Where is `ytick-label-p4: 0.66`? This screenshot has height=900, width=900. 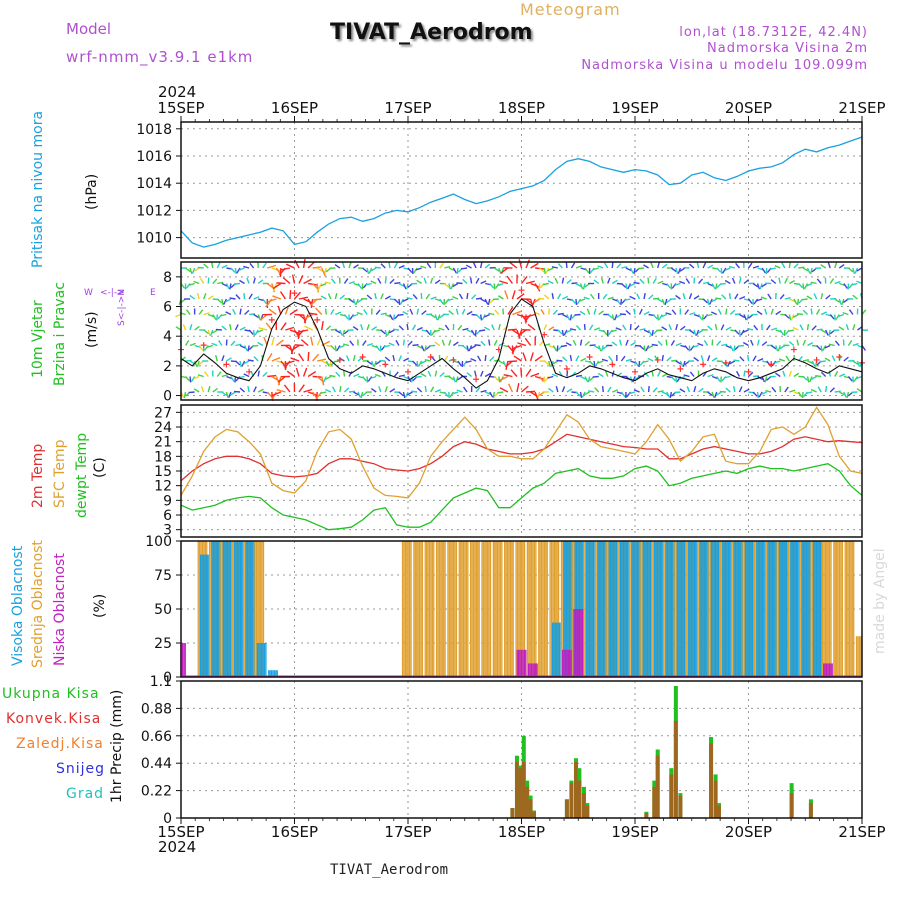 ytick-label-p4: 0.66 is located at coordinates (156, 737).